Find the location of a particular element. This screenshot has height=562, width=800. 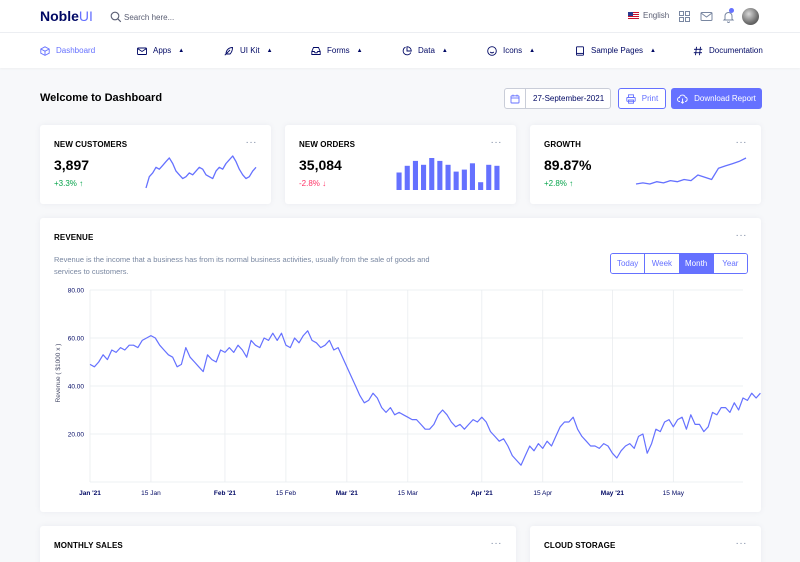

nav-apps: Apps ▲ is located at coordinates (160, 50).